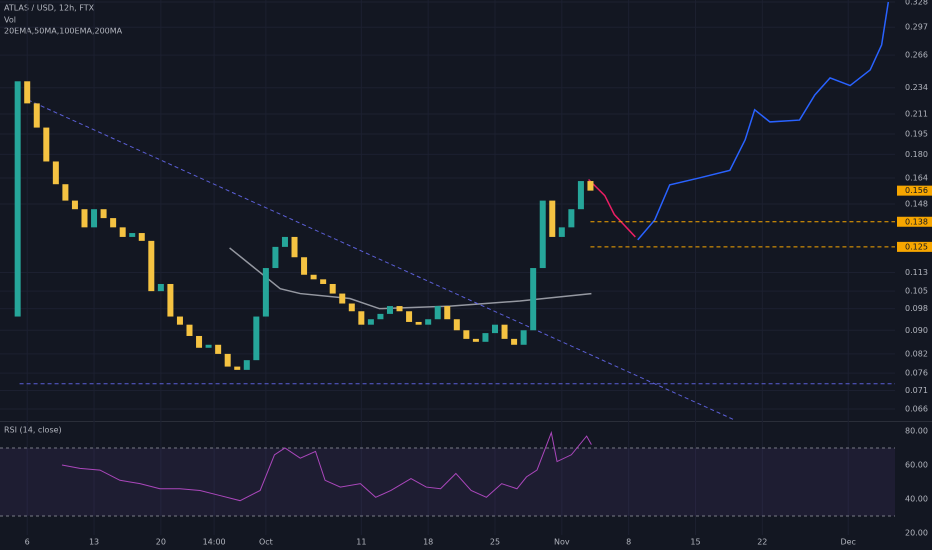  Describe the element at coordinates (916, 27) in the screenshot. I see `y-tick-label: 0.297` at that location.